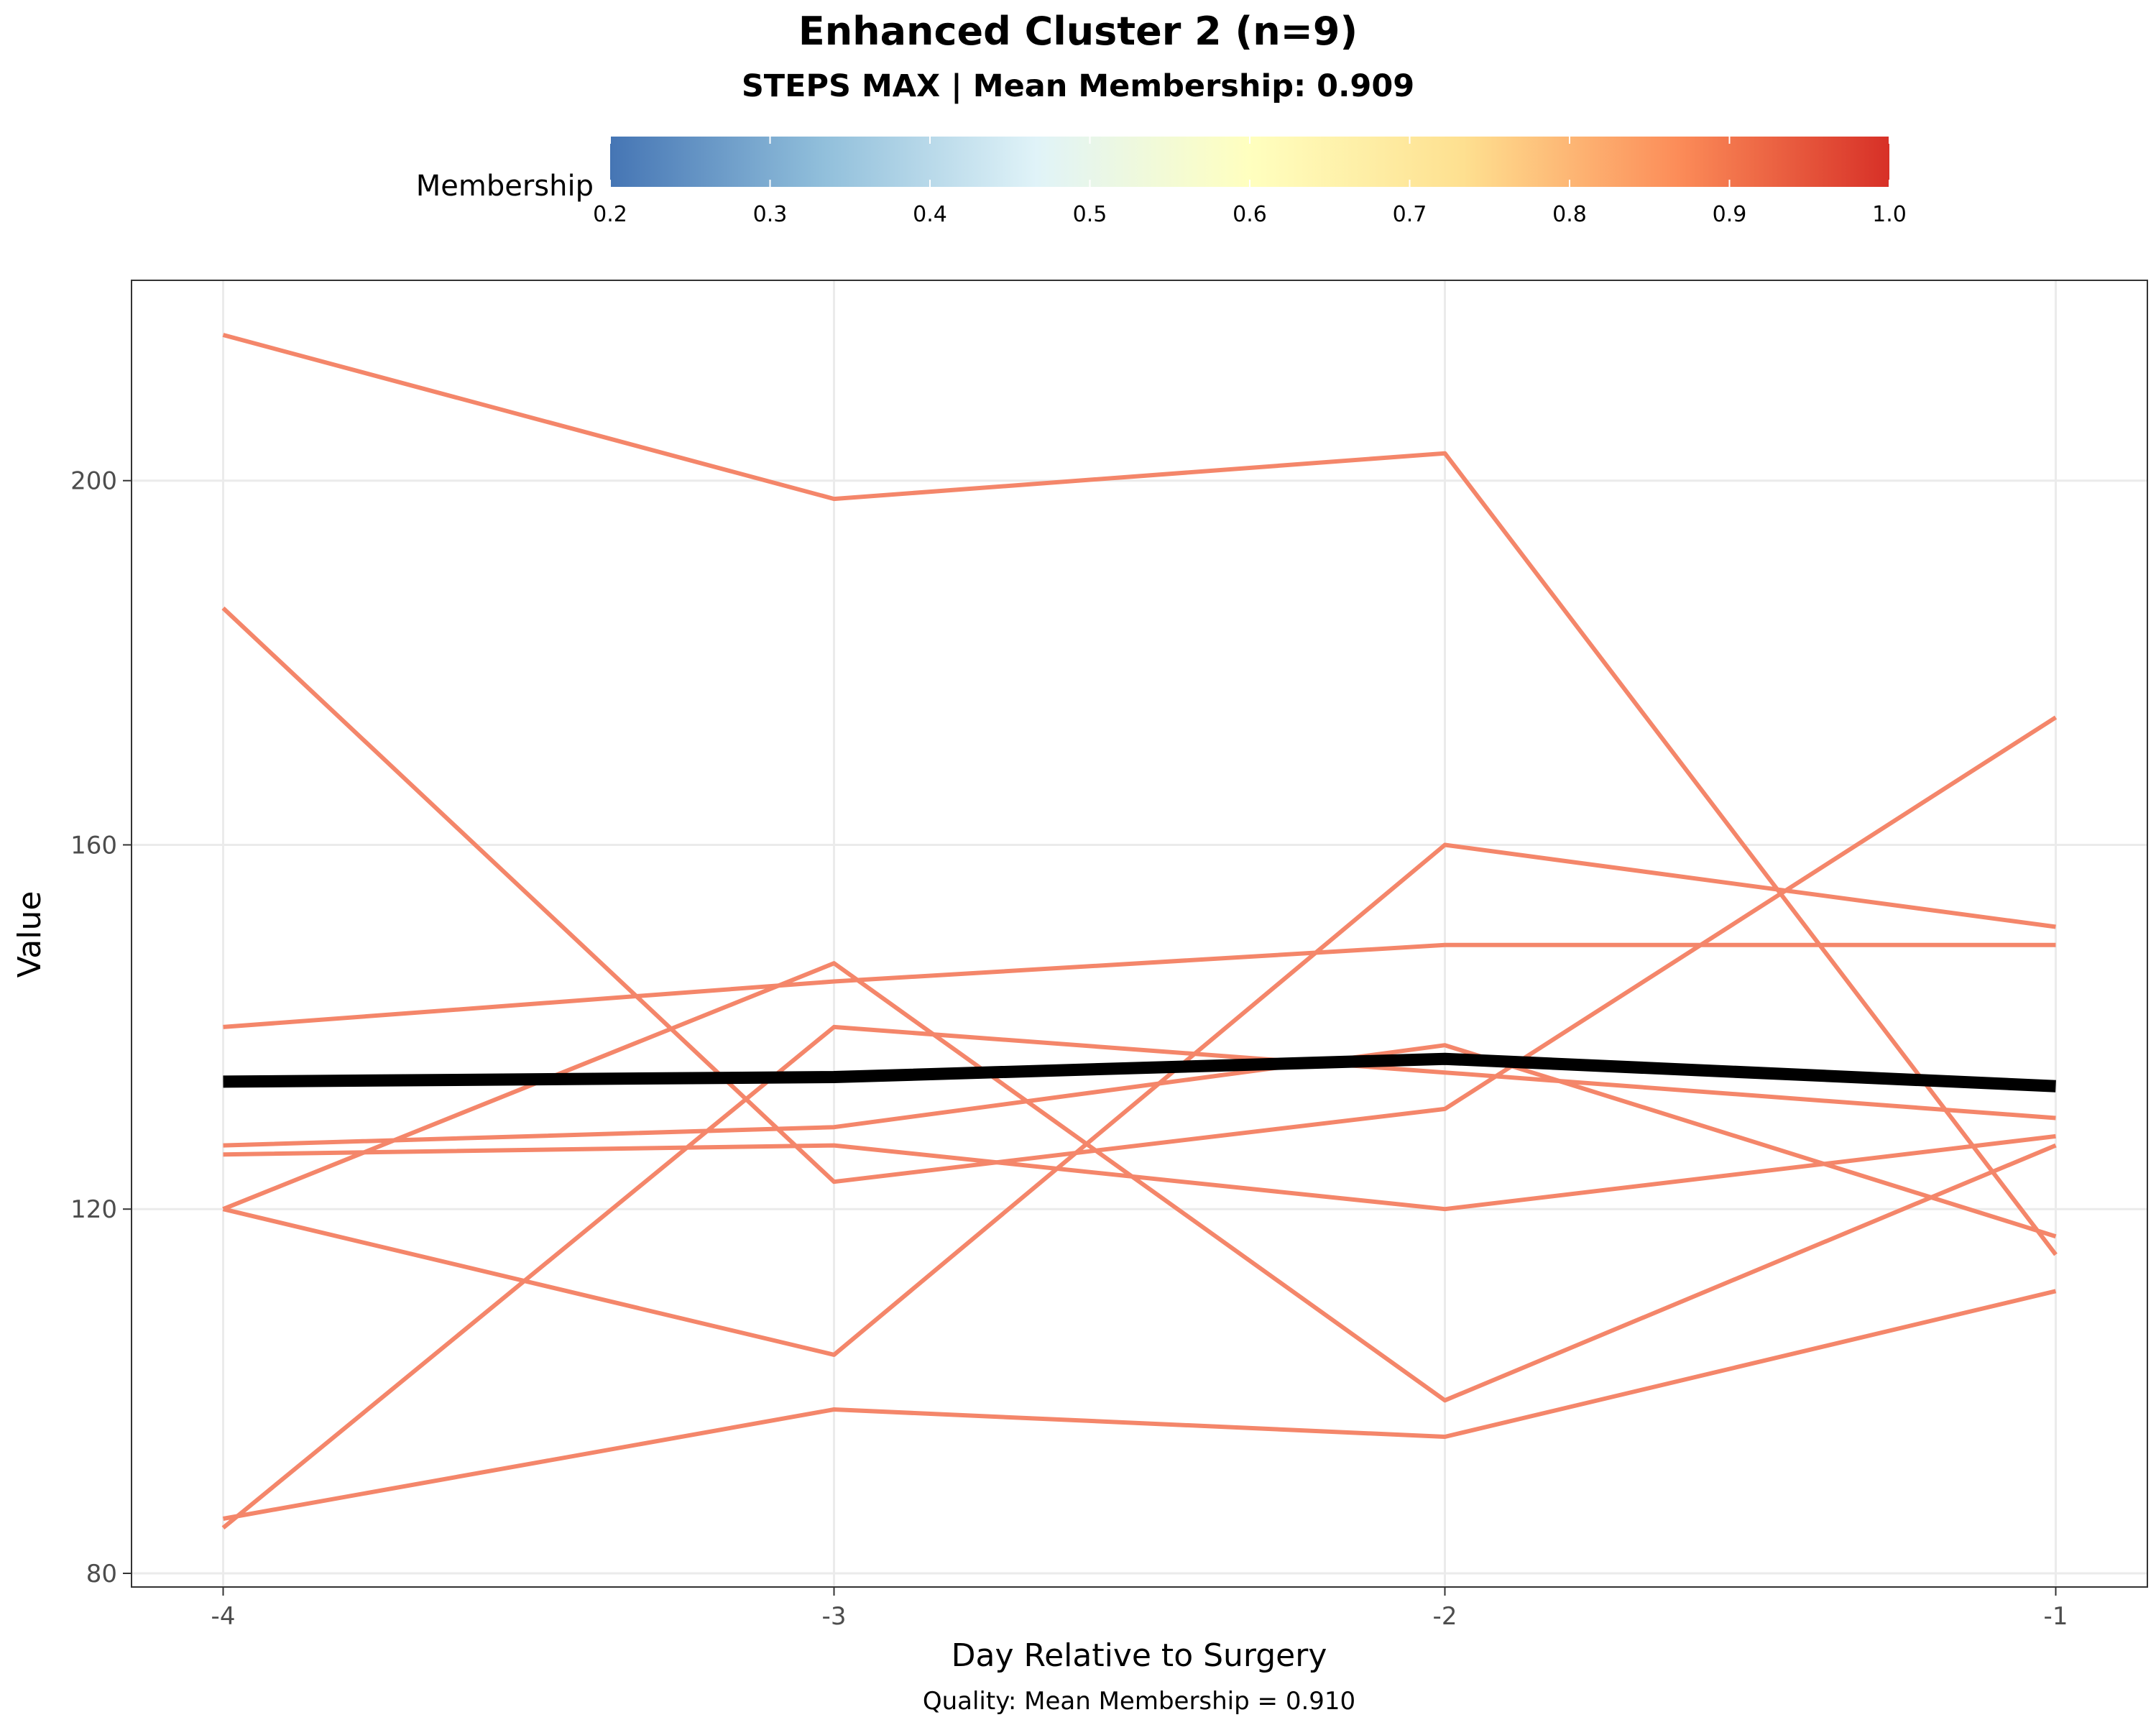 Image resolution: width=2156 pixels, height=1725 pixels. What do you see at coordinates (505, 186) in the screenshot?
I see `legend-title: Membership` at bounding box center [505, 186].